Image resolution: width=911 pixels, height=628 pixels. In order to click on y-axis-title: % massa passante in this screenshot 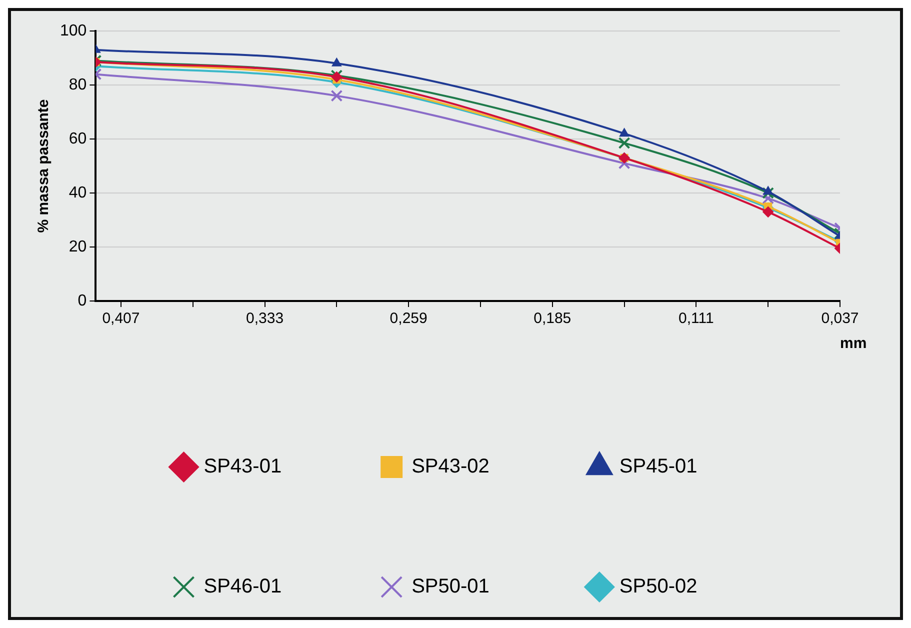, I will do `click(43, 166)`.